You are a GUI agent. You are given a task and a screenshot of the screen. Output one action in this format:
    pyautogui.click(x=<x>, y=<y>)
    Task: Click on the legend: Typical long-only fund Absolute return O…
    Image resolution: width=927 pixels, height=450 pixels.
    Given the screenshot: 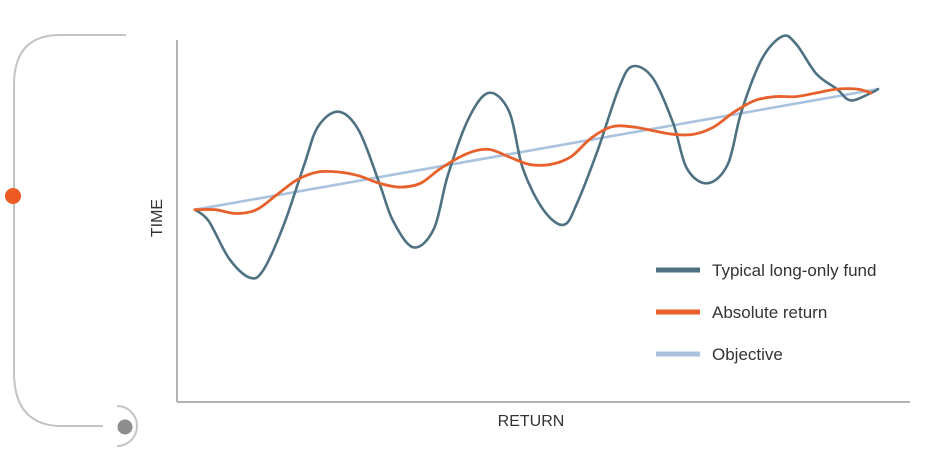 What is the action you would take?
    pyautogui.click(x=766, y=312)
    